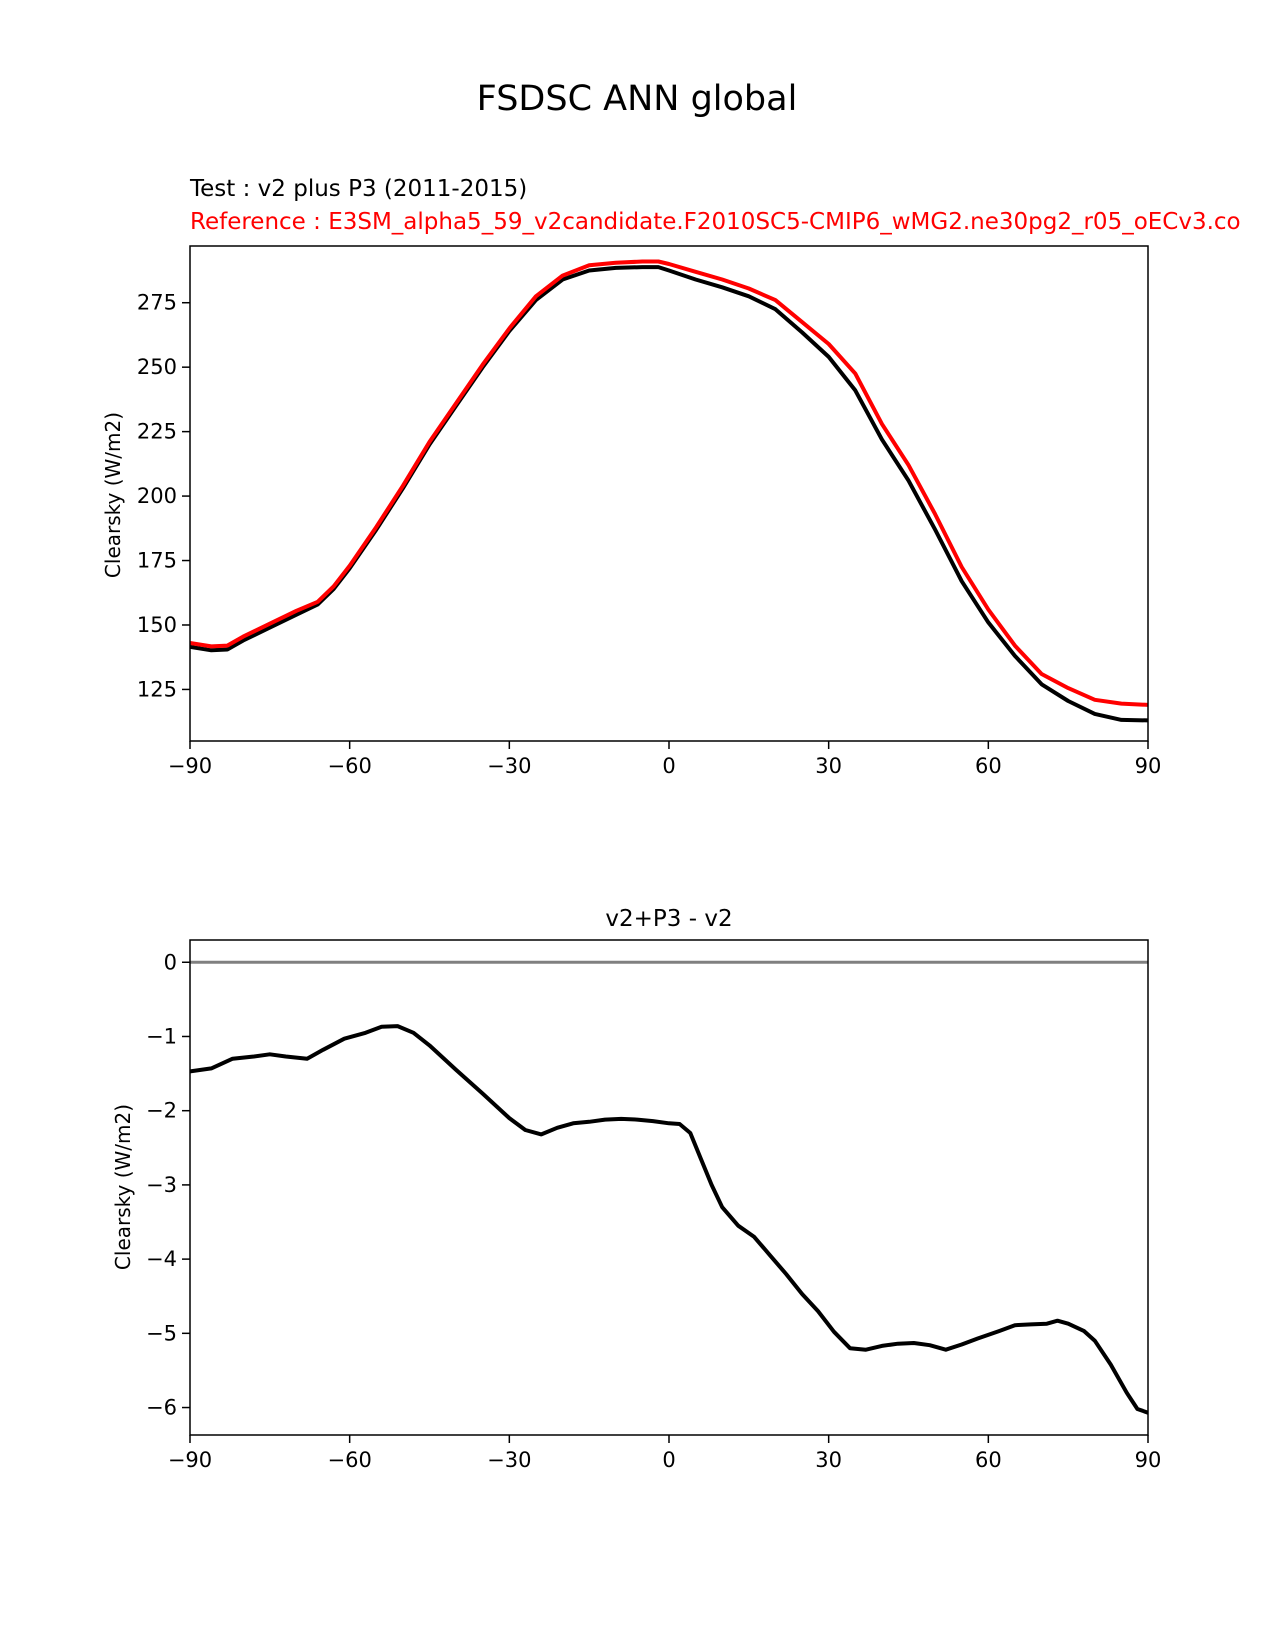 This screenshot has width=1275, height=1650. I want to click on top-ytick-label: 175, so click(157, 561).